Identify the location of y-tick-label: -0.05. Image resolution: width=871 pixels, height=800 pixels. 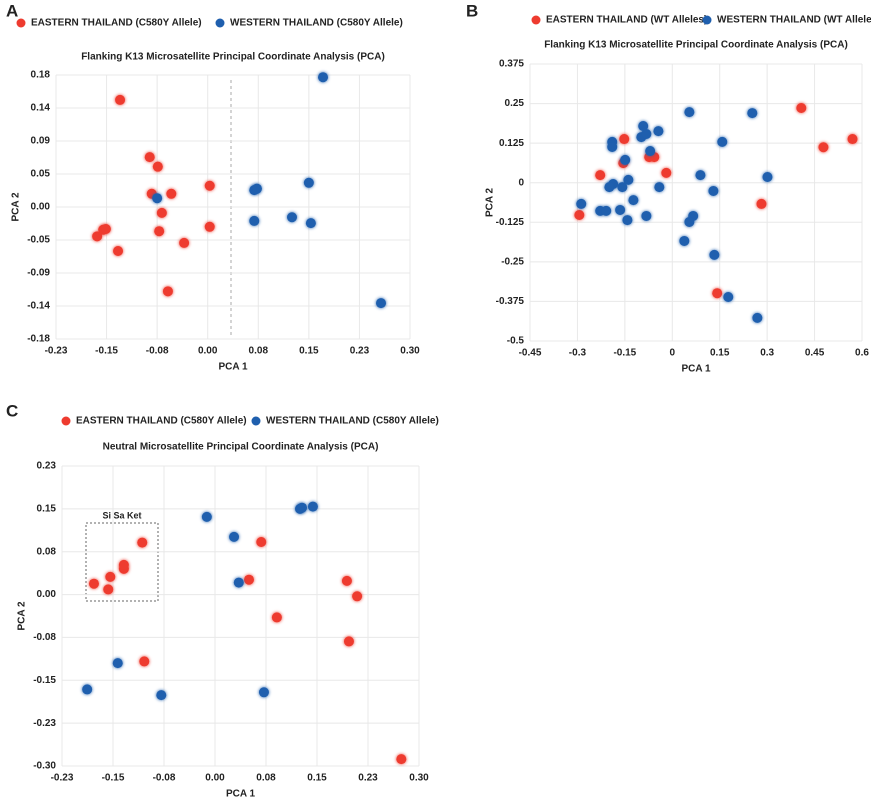
(38, 240).